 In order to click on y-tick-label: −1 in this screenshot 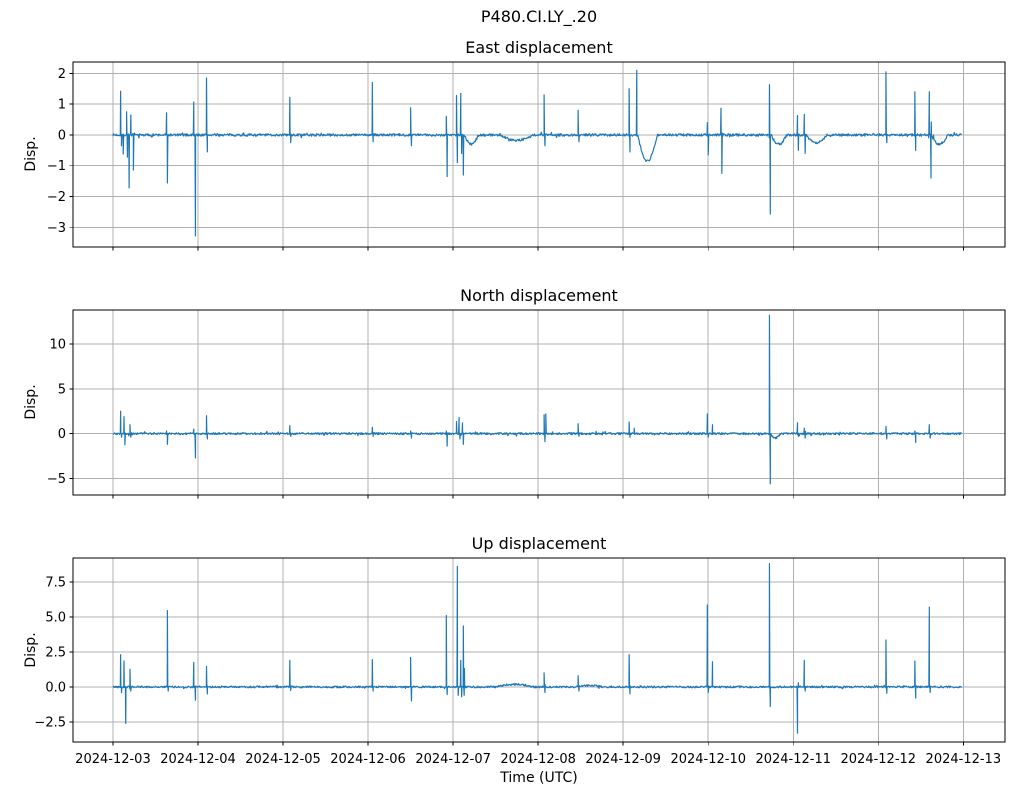, I will do `click(56, 166)`.